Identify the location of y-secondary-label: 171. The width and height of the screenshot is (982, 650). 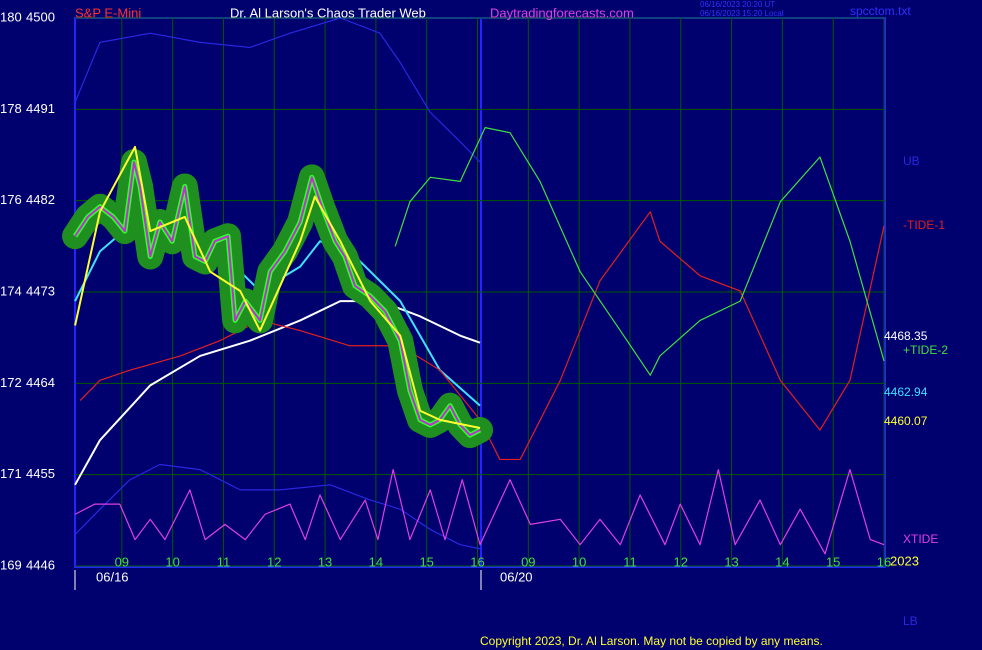
(11, 473).